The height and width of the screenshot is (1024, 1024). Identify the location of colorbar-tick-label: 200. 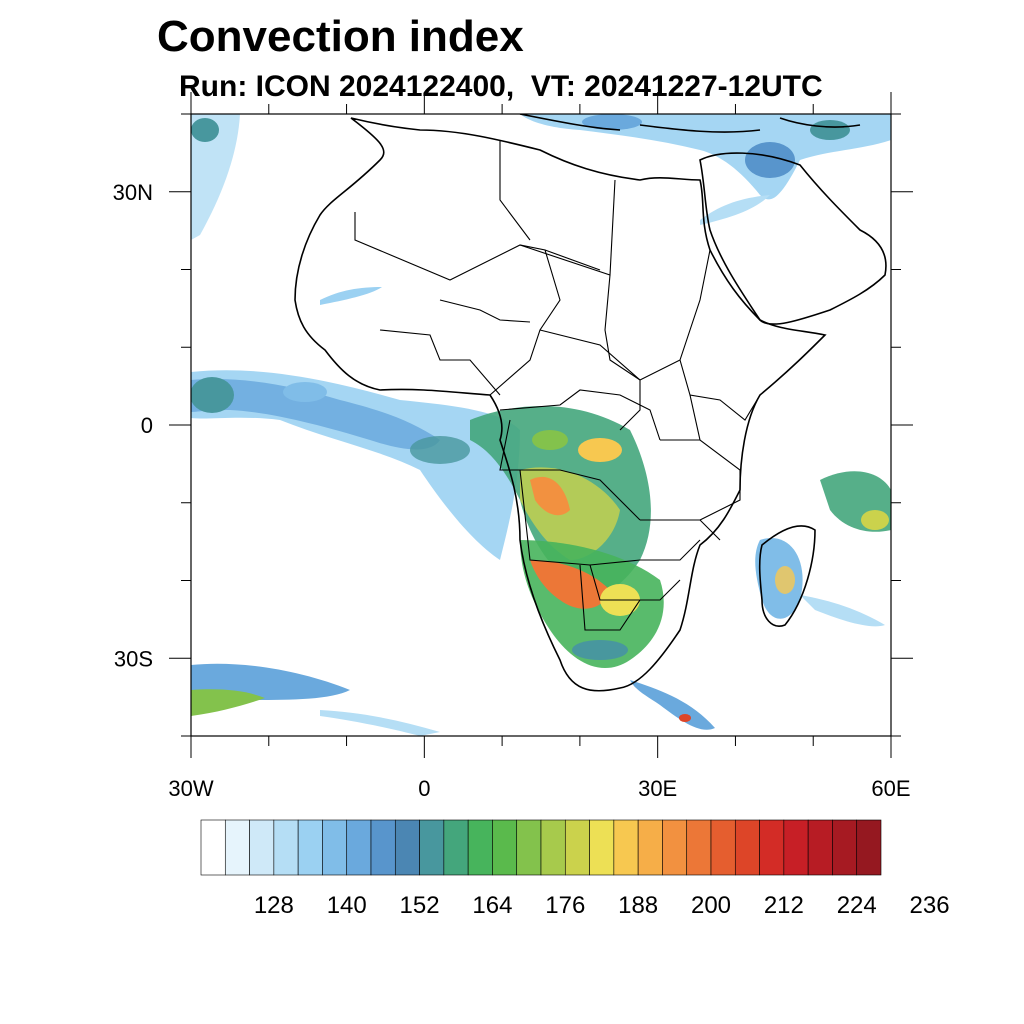
(711, 905).